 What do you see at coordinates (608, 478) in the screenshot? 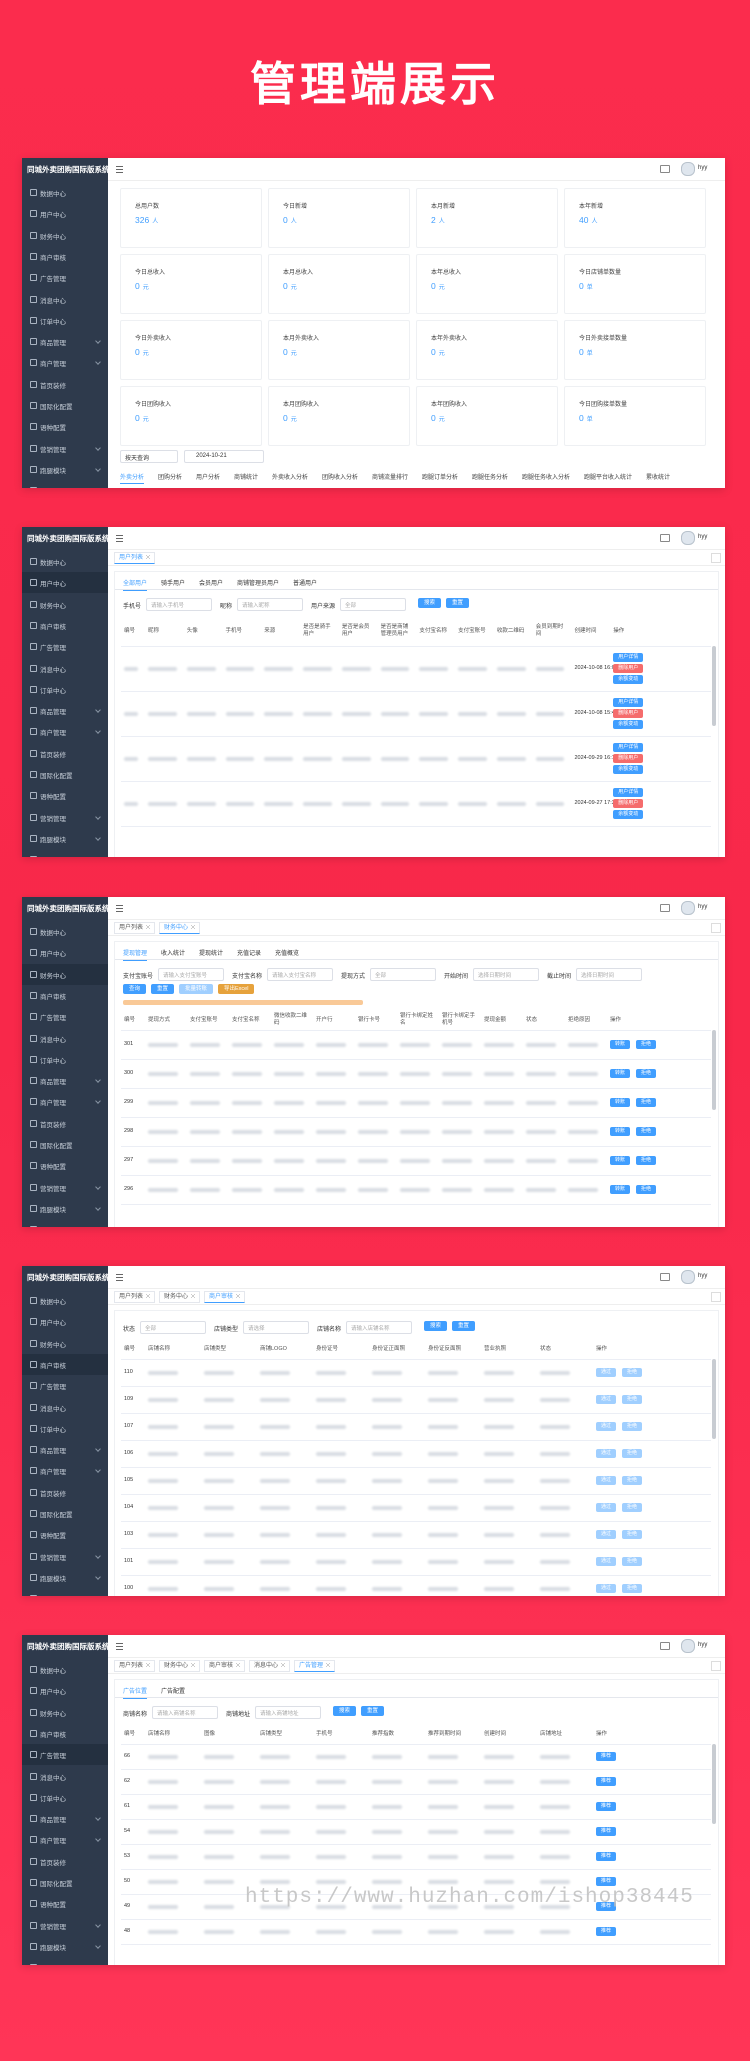
I see `analysis-tab: 跑腿平台收入统计` at bounding box center [608, 478].